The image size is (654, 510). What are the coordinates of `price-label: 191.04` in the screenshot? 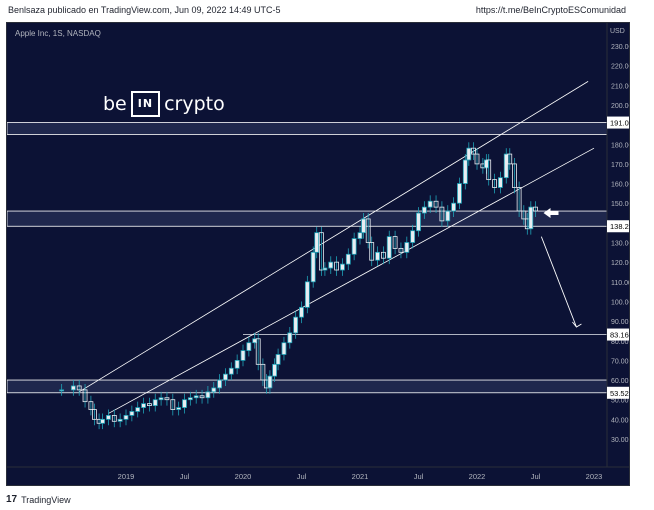 It's located at (619, 123).